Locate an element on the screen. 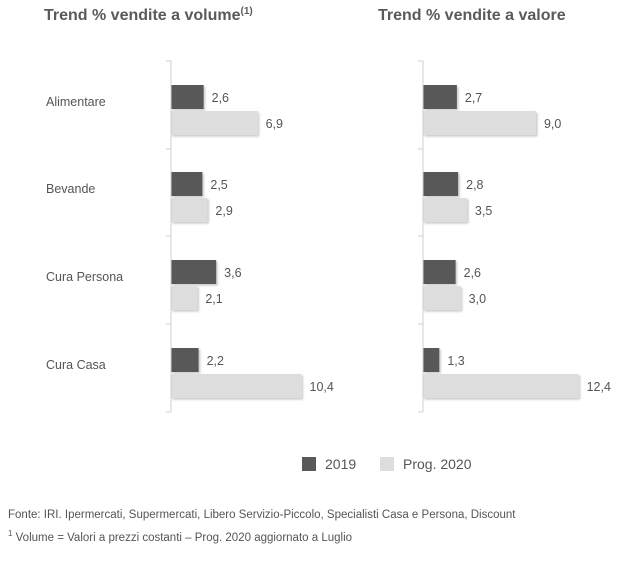 Image resolution: width=638 pixels, height=562 pixels. legend-item-2019: 2019 is located at coordinates (329, 464).